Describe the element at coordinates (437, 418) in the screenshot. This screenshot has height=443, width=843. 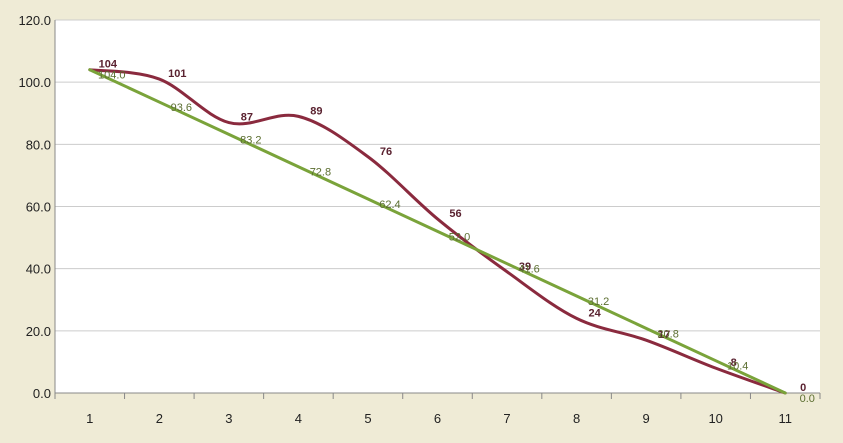
I see `x-tick-label: 6` at that location.